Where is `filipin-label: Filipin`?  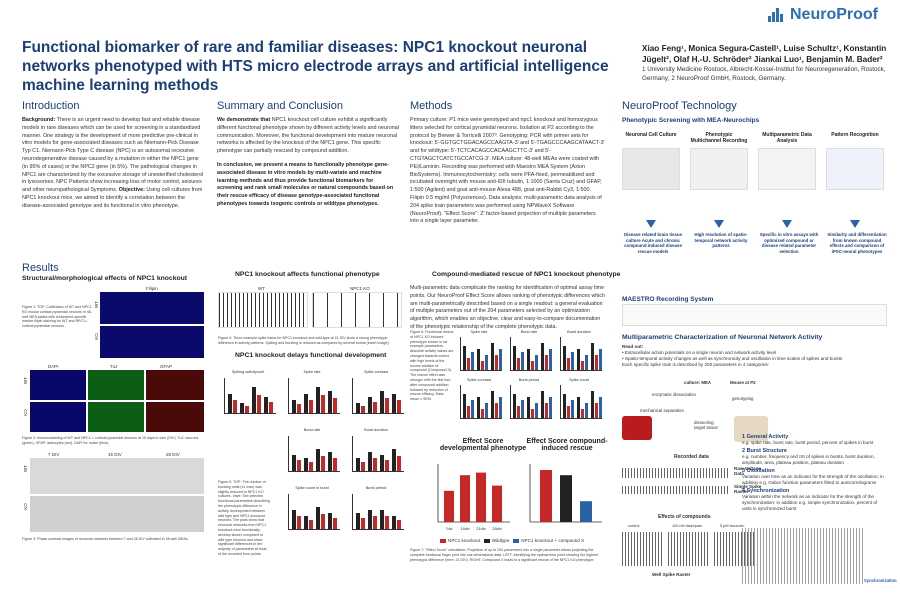
filipin-label: Filipin is located at coordinates (152, 288).